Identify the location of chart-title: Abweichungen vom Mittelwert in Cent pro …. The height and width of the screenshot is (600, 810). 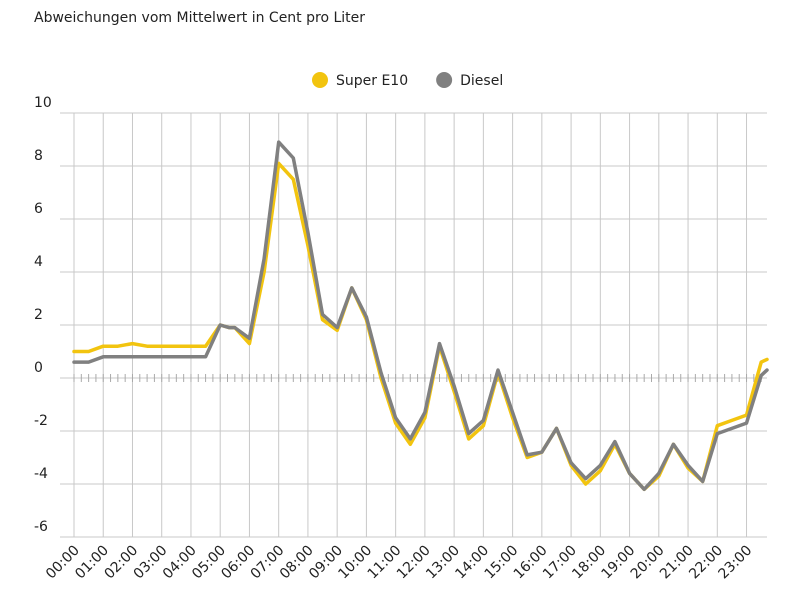
(199, 18).